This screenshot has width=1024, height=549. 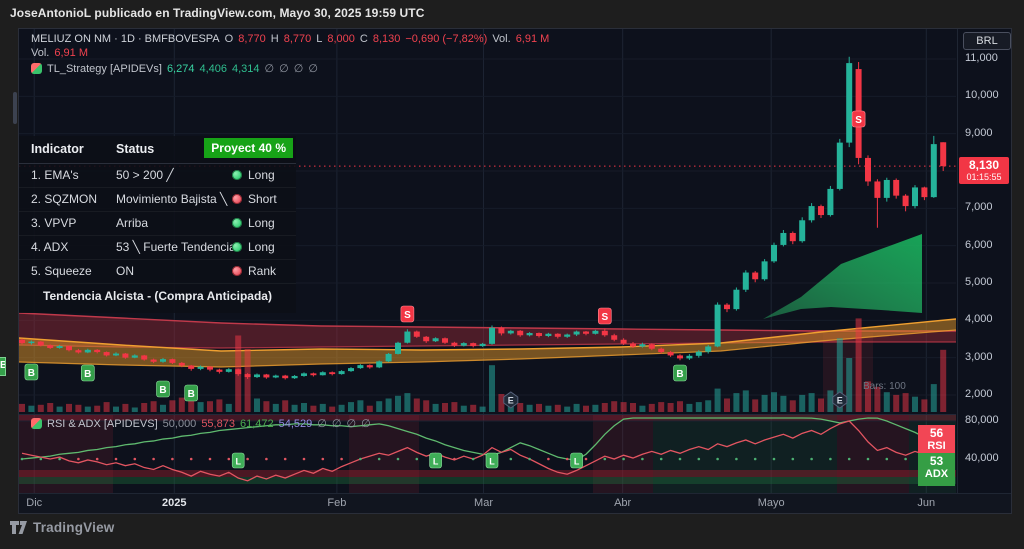 I want to click on indicator-status: 50 > 200 ╱, so click(x=145, y=175).